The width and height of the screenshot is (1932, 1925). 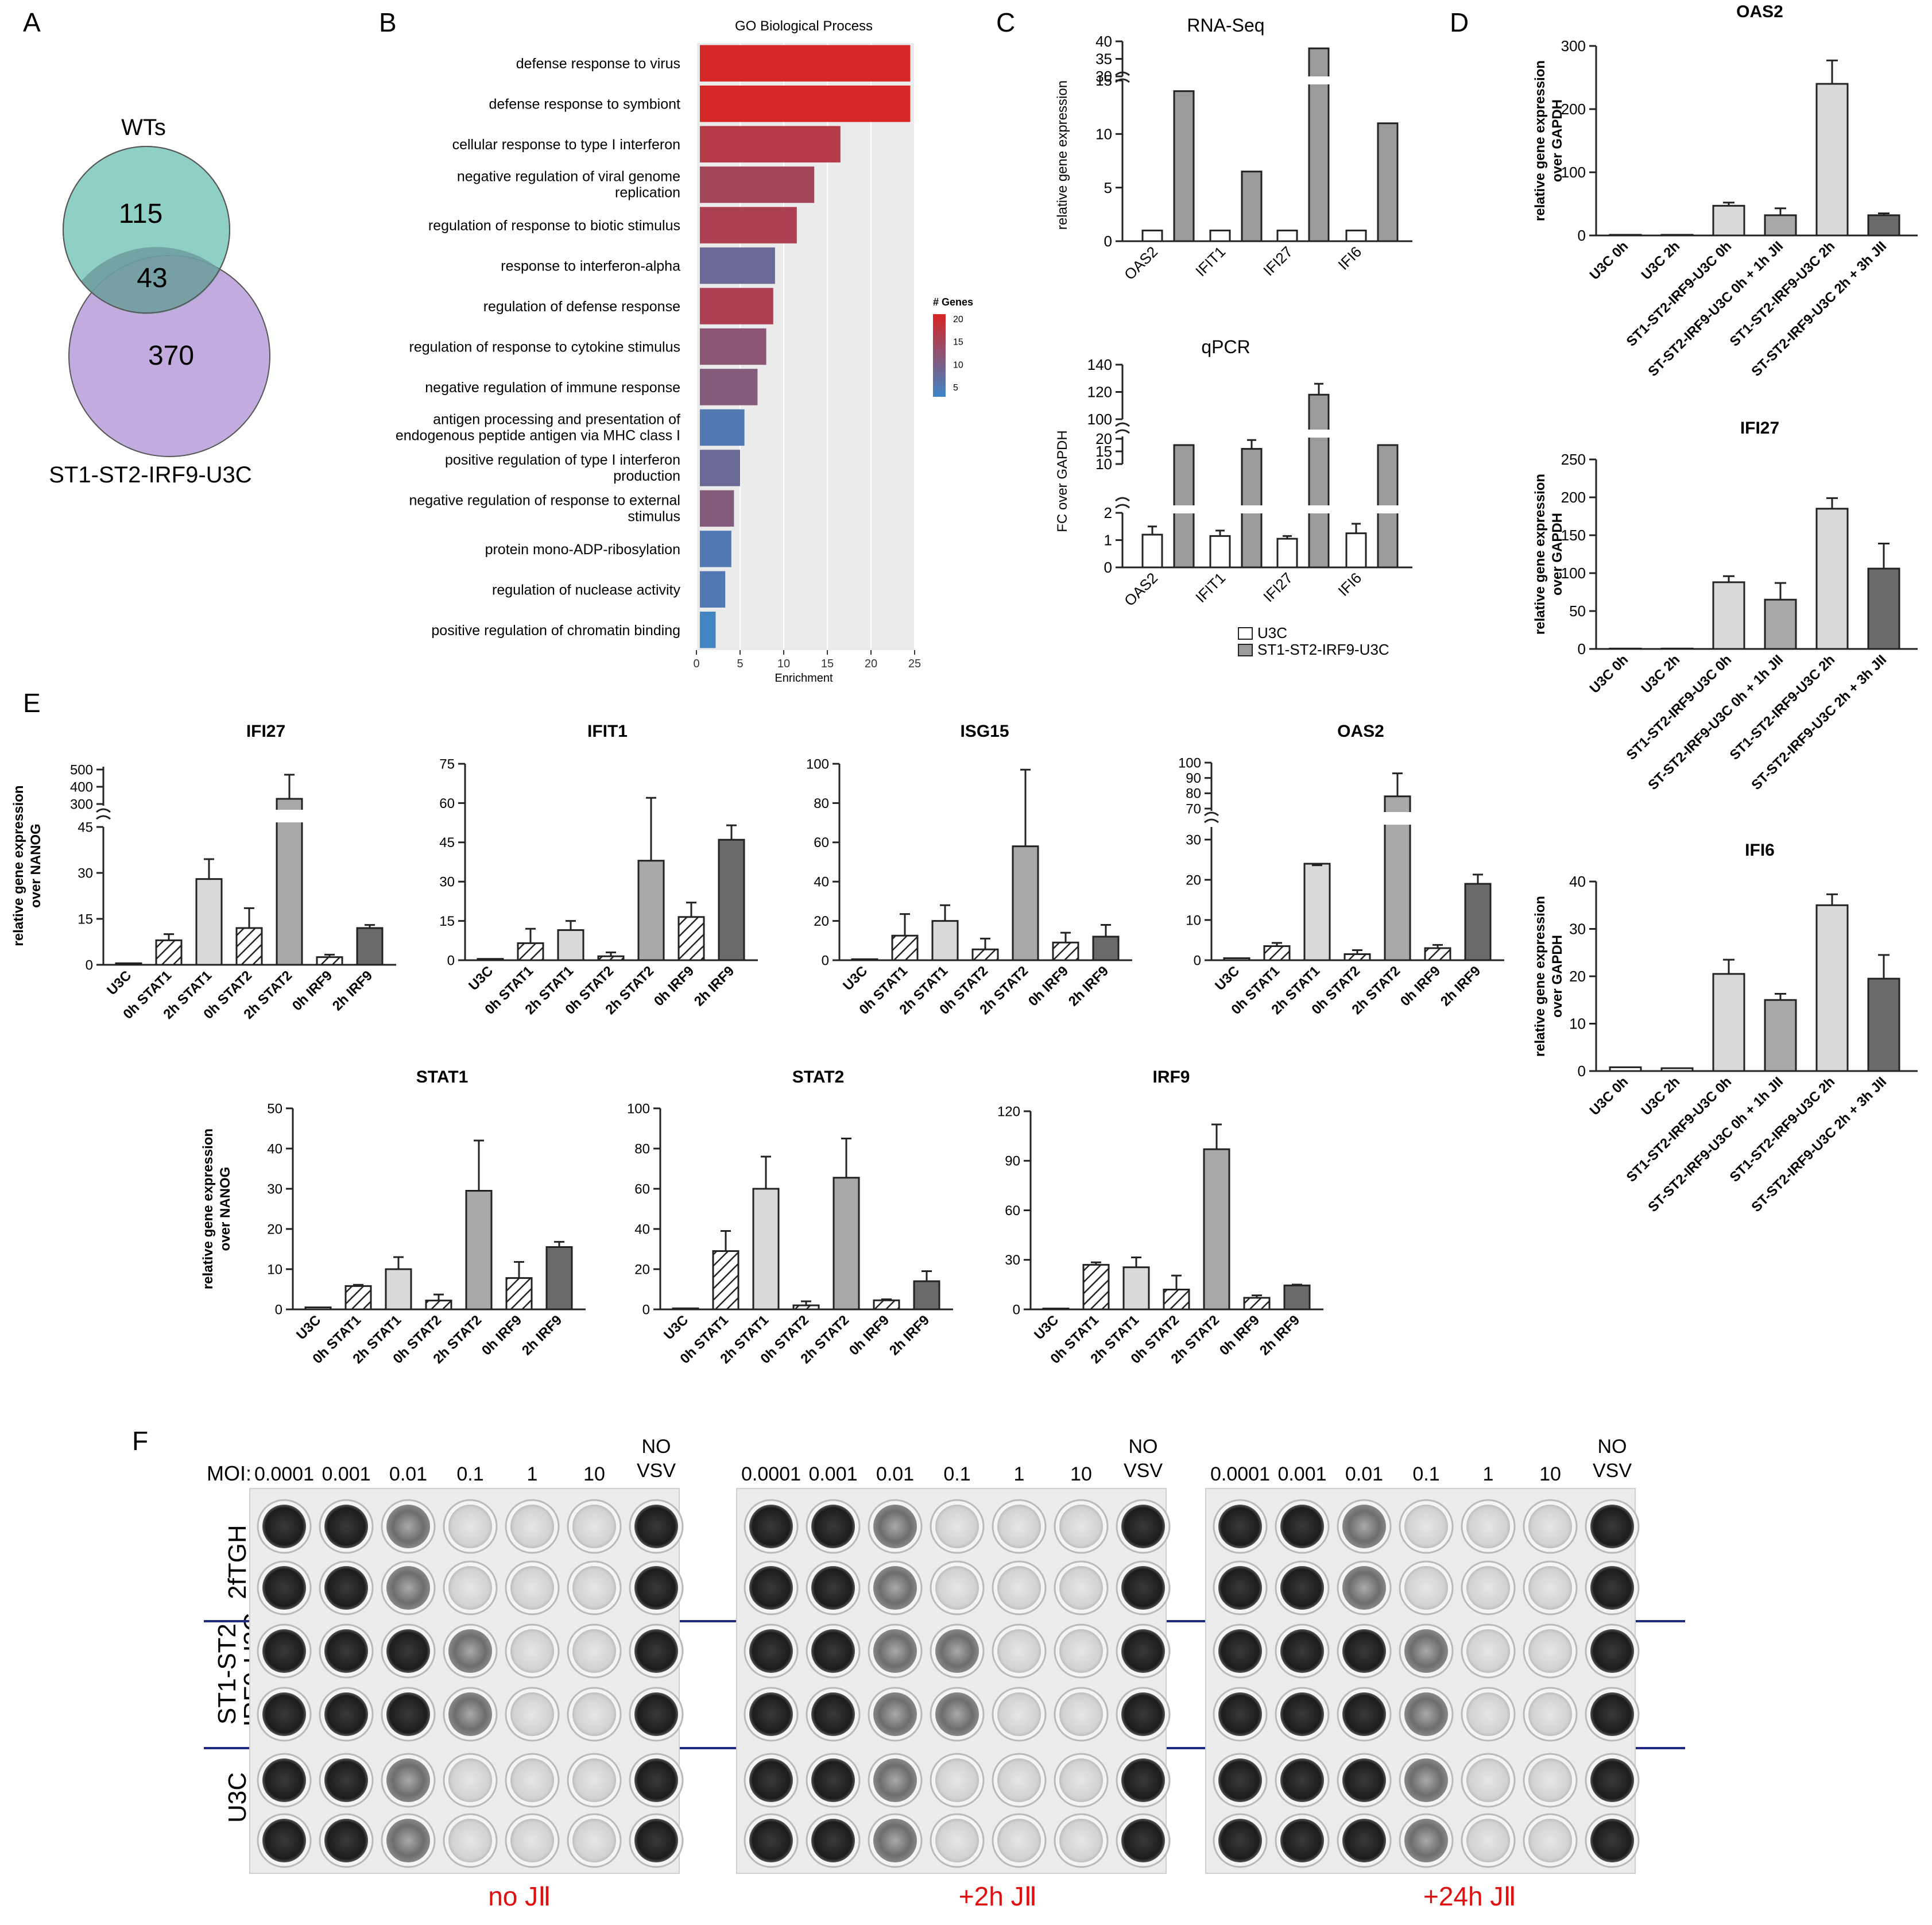 I want to click on go-category-label: defense response to symbiont, so click(x=584, y=104).